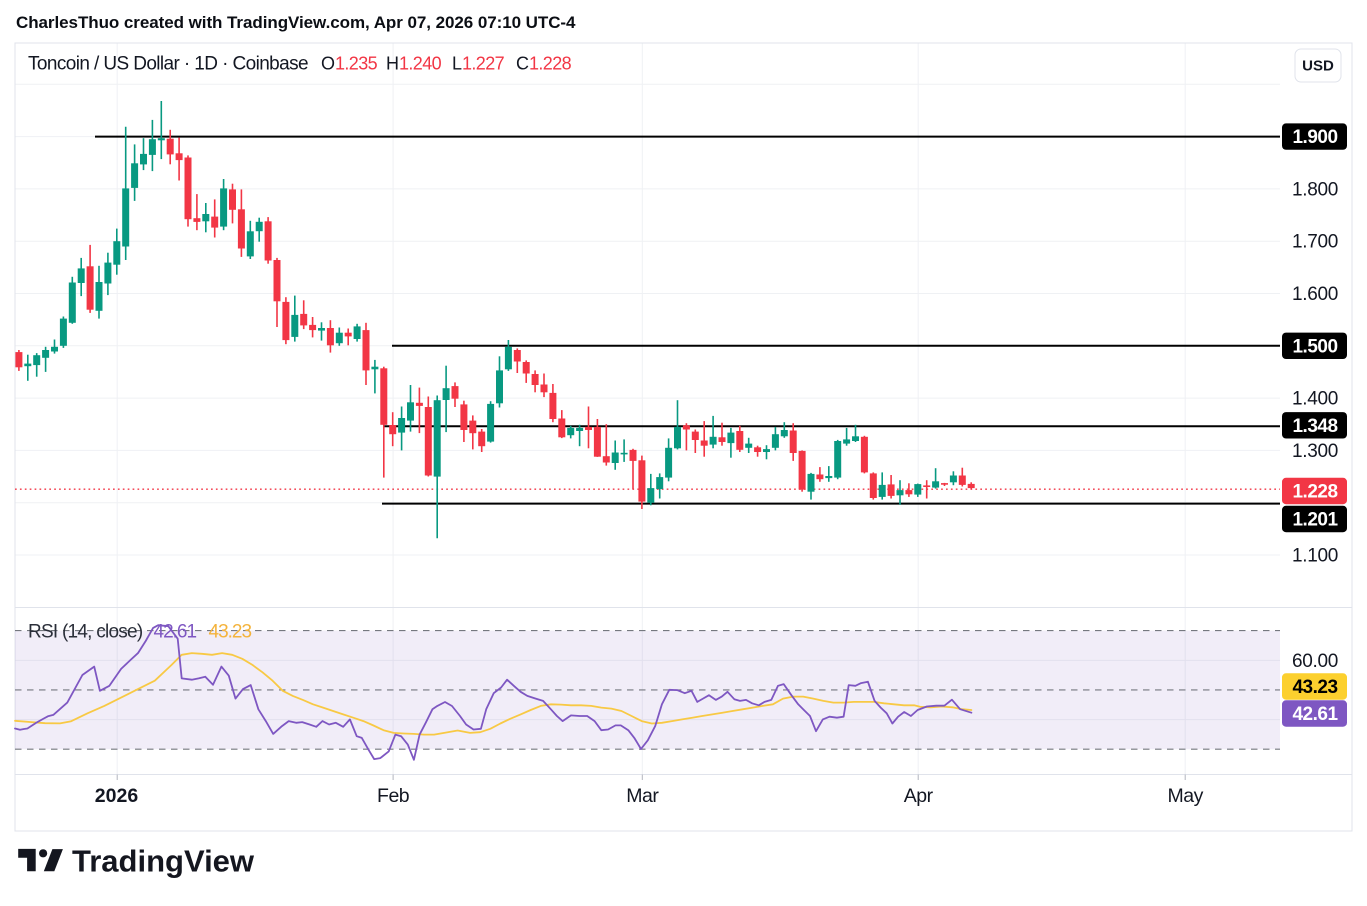  Describe the element at coordinates (85, 632) in the screenshot. I see `svg-text: RSI (14, close)` at that location.